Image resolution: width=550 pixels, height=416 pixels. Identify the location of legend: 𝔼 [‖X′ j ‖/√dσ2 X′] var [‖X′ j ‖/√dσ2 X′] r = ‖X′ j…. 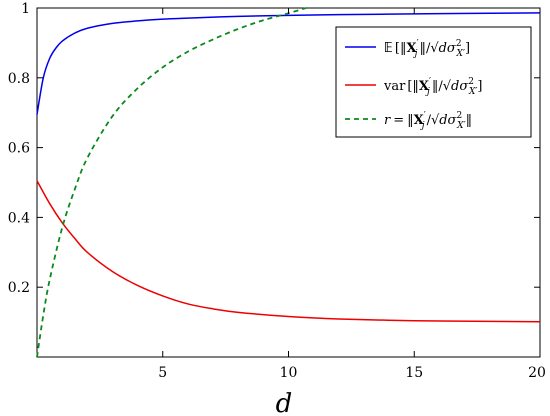
(433, 82).